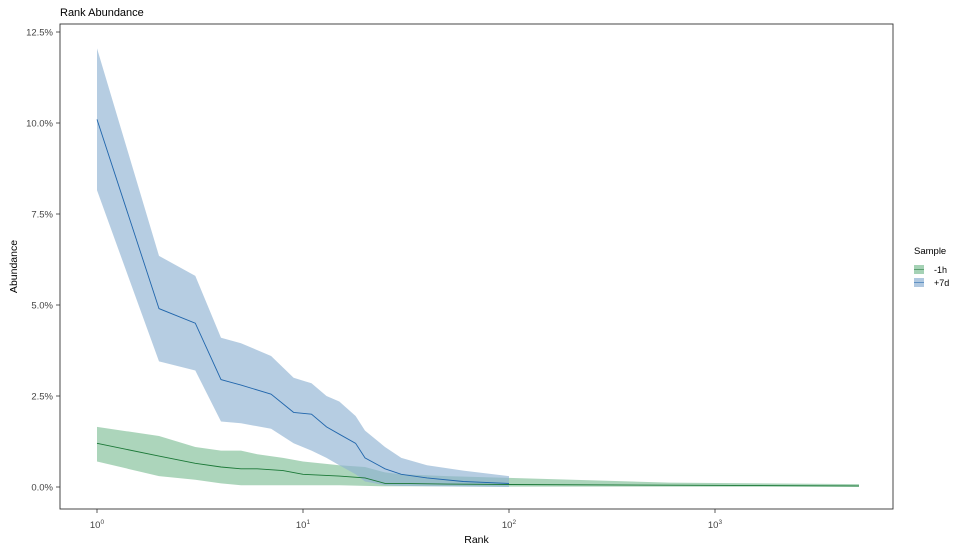 The image size is (966, 552). I want to click on legend: Sample -1h +7d, so click(931, 267).